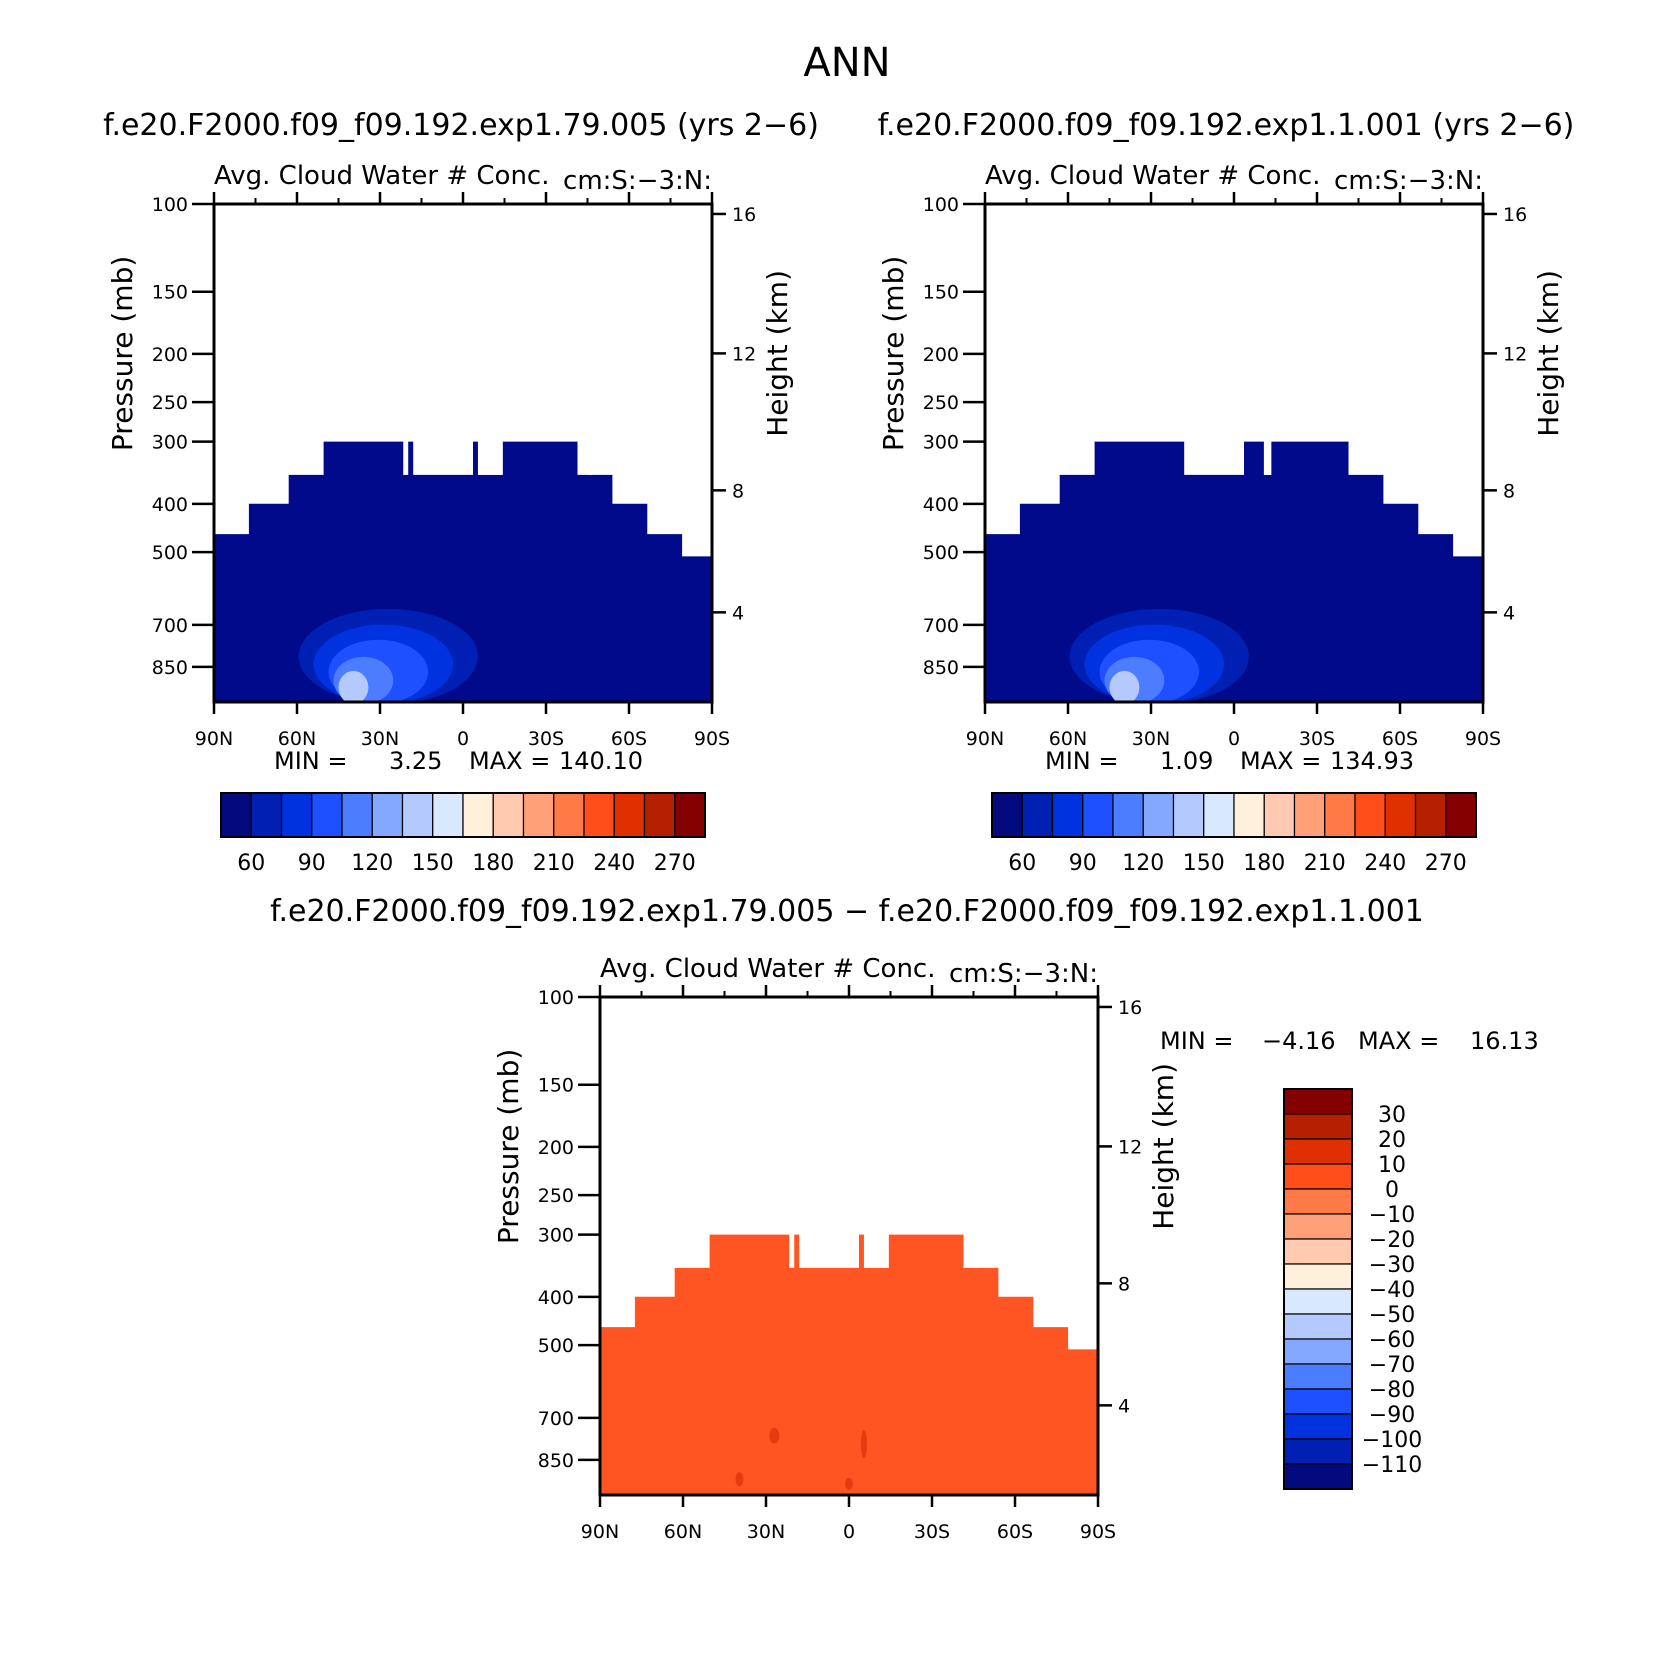 This screenshot has height=1672, width=1674. What do you see at coordinates (849, 1364) in the screenshot?
I see `cloud-field` at bounding box center [849, 1364].